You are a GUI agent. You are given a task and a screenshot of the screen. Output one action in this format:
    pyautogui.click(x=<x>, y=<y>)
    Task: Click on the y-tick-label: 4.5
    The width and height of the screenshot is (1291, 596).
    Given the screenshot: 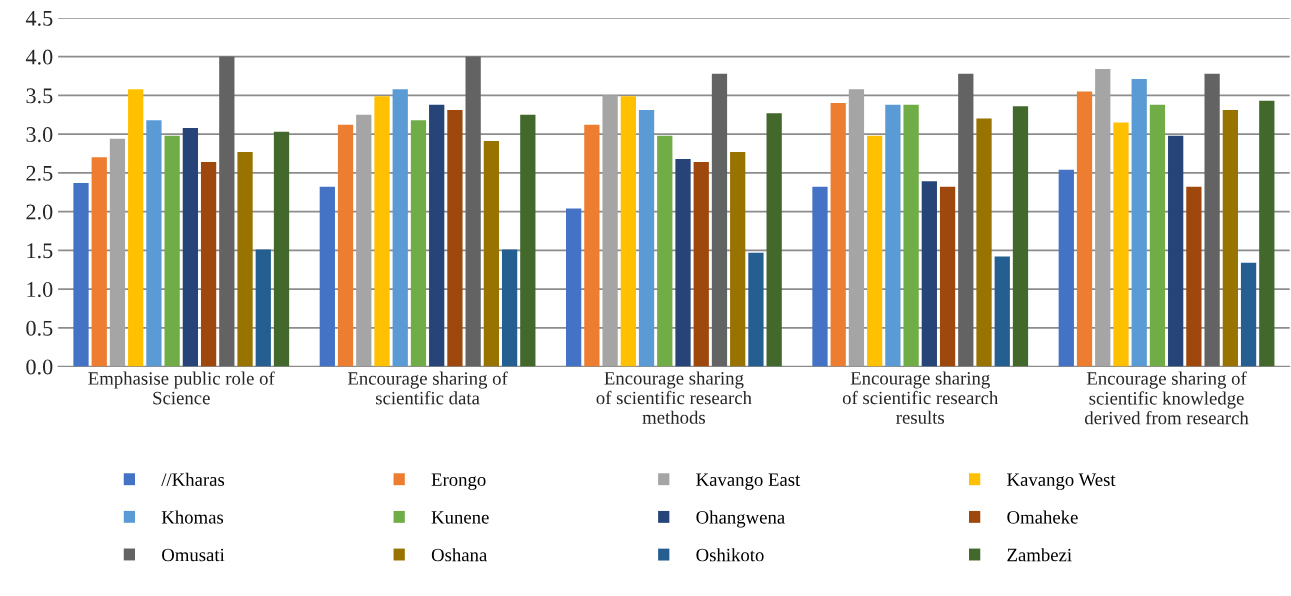 What is the action you would take?
    pyautogui.click(x=39, y=18)
    